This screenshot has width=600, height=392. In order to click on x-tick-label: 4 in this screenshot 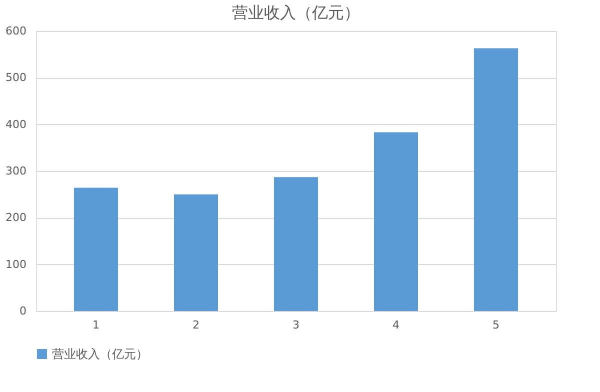, I will do `click(396, 325)`.